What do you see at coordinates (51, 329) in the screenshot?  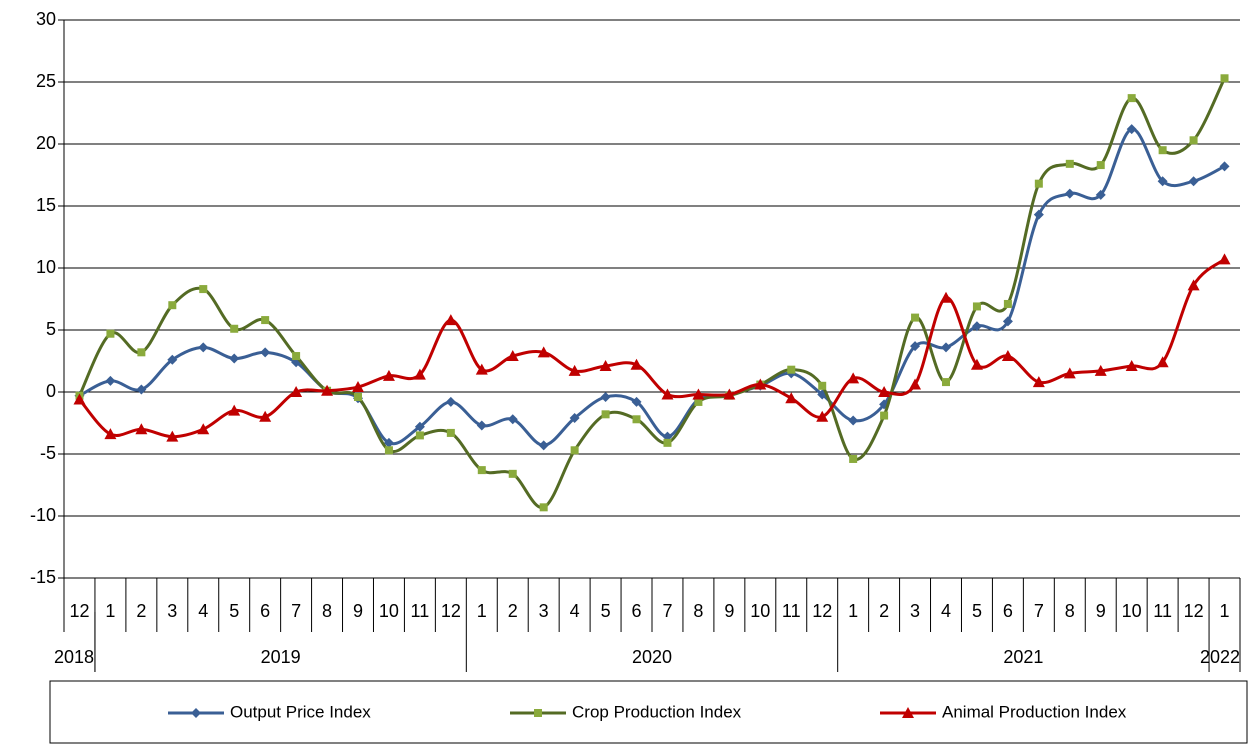 I see `y-tick-label: 5` at bounding box center [51, 329].